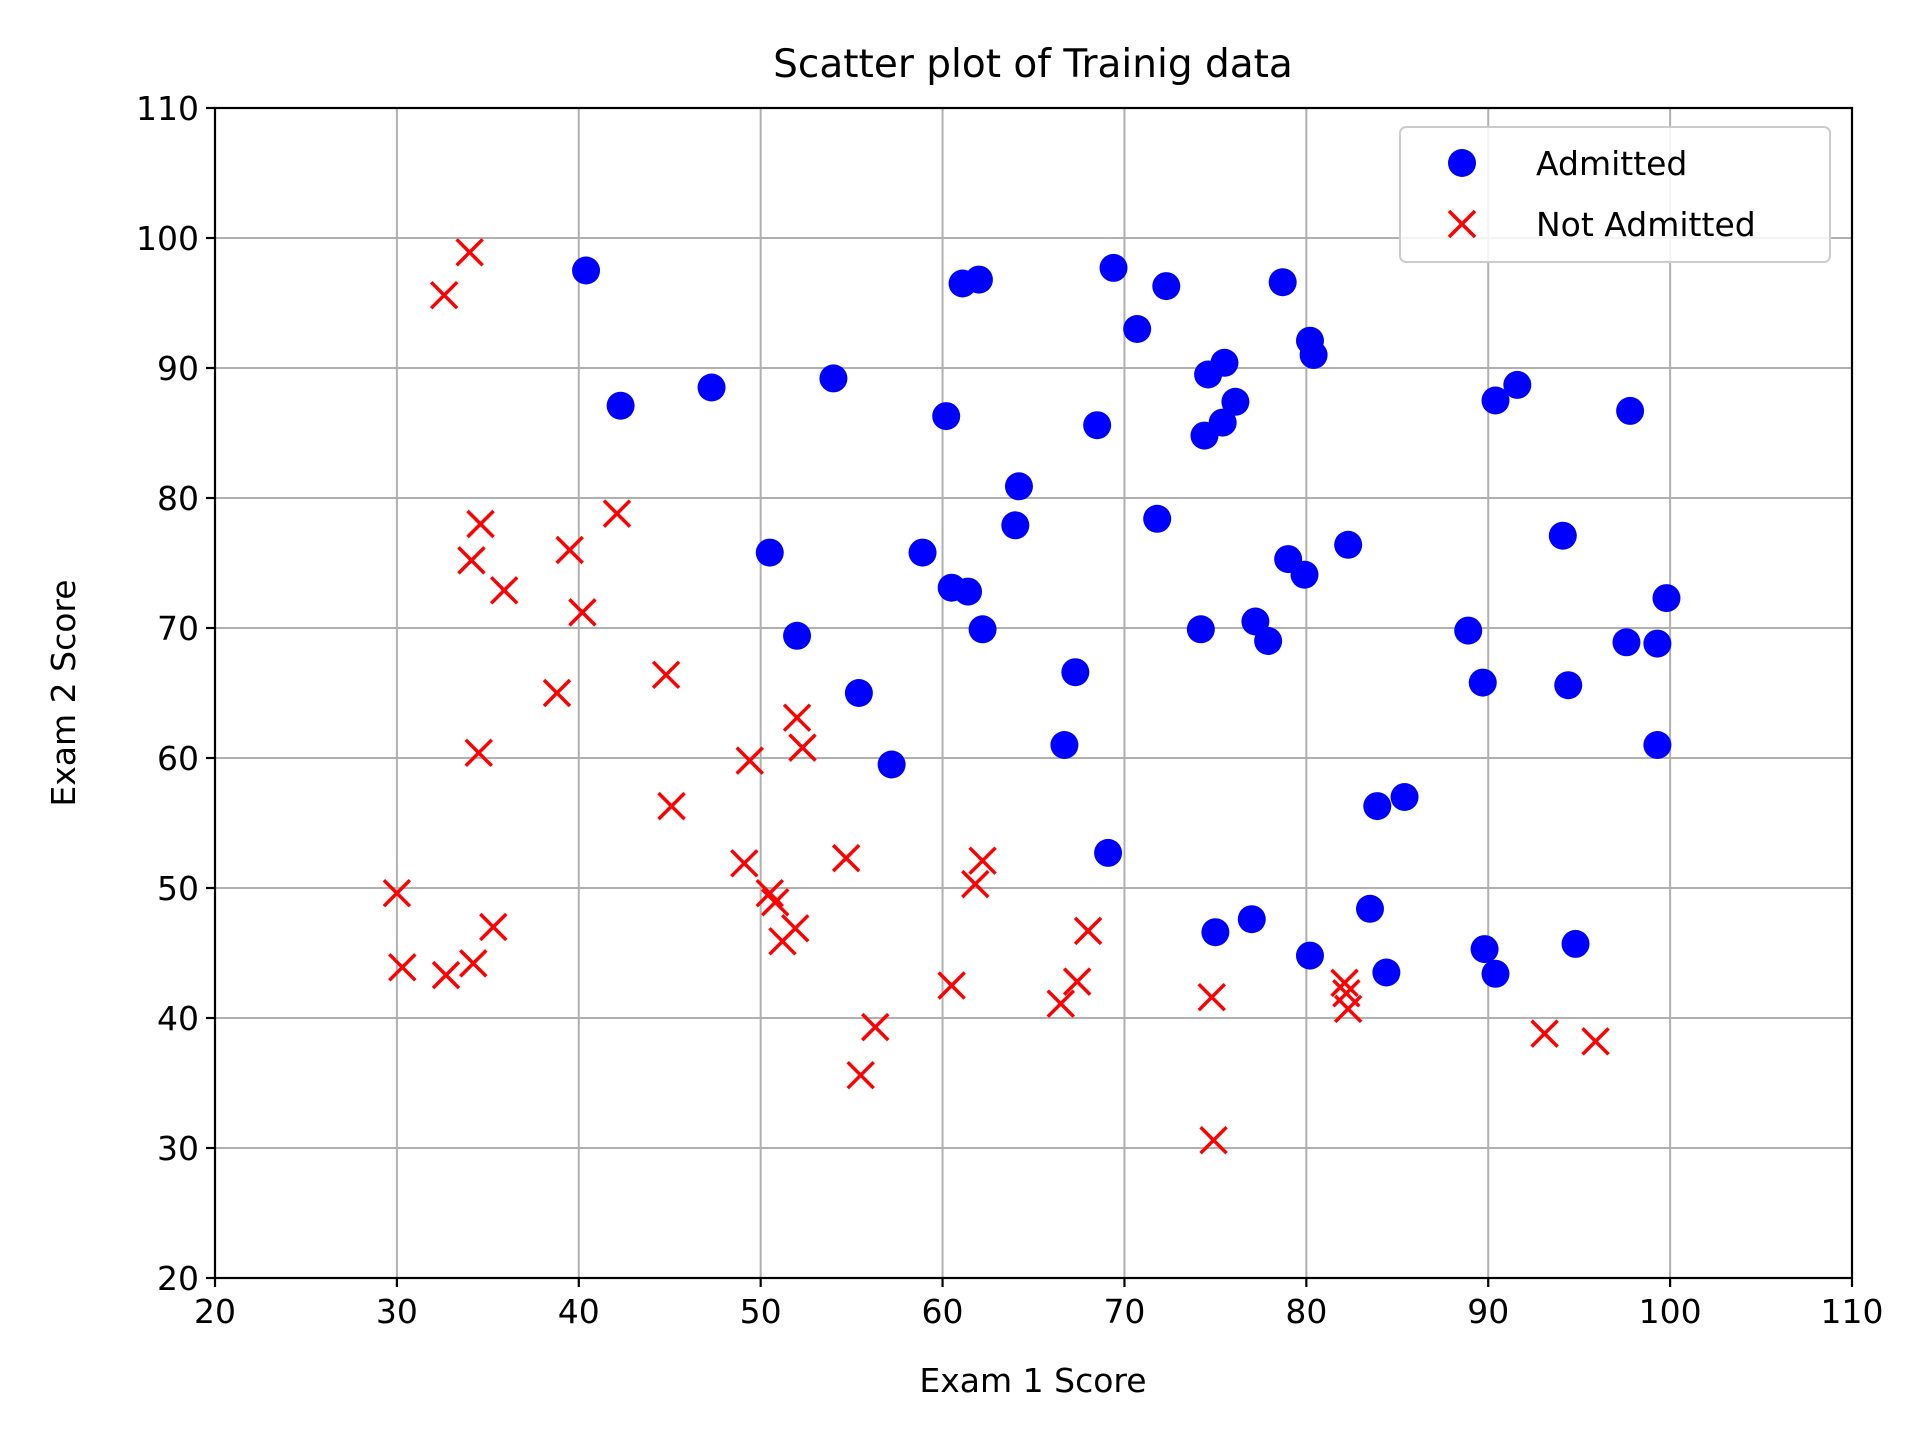 The height and width of the screenshot is (1440, 1920). What do you see at coordinates (178, 1018) in the screenshot?
I see `y-tick-label: 40` at bounding box center [178, 1018].